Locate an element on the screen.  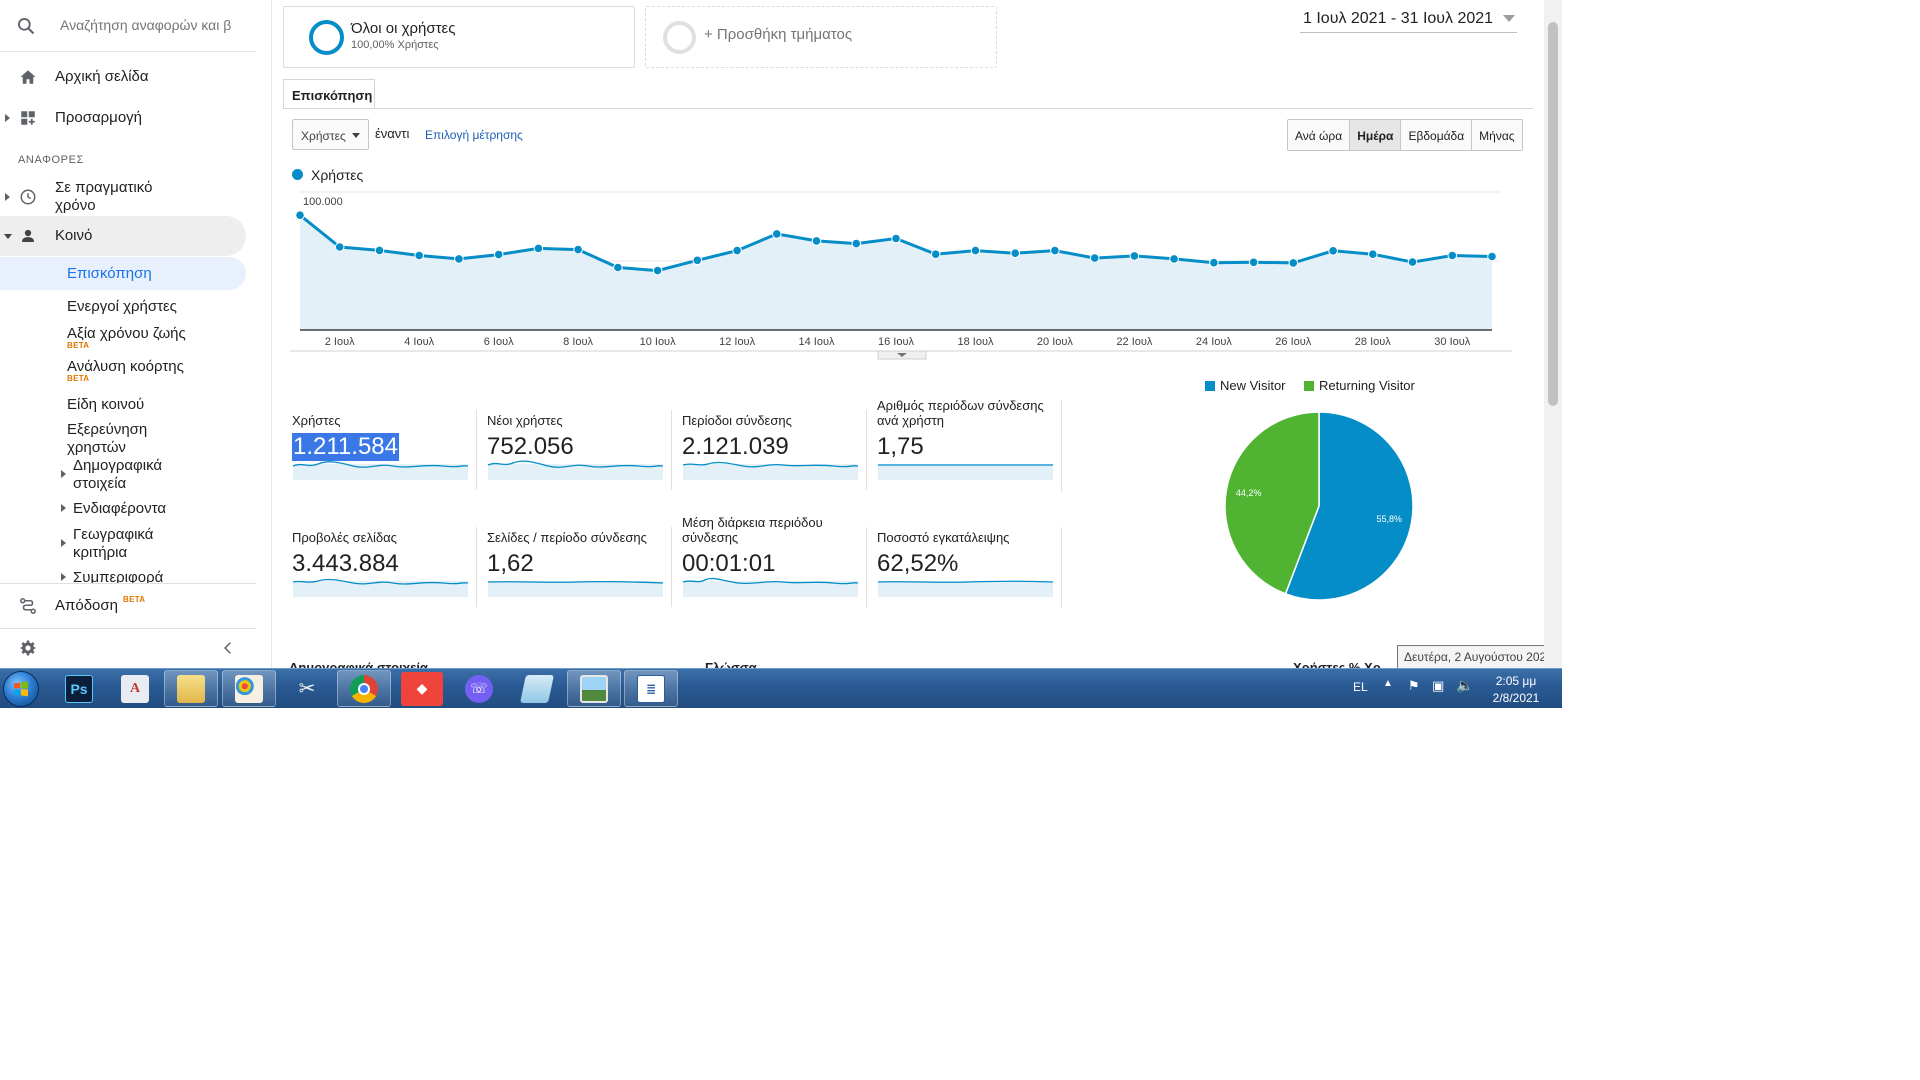
date-range-picker: 1 Ιουλ 2021 - 31 Ιουλ 2021 is located at coordinates (1398, 18).